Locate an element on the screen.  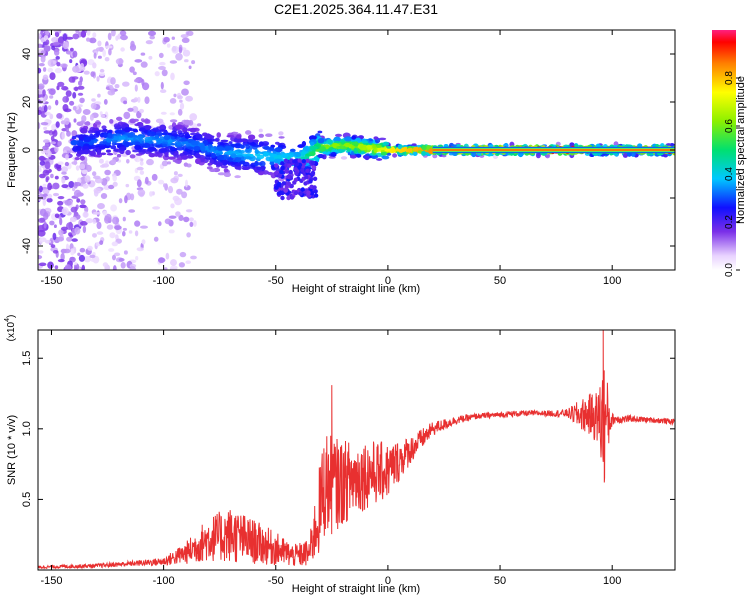
snr-y-label: SNR (10 * v/v) is located at coordinates (12, 450).